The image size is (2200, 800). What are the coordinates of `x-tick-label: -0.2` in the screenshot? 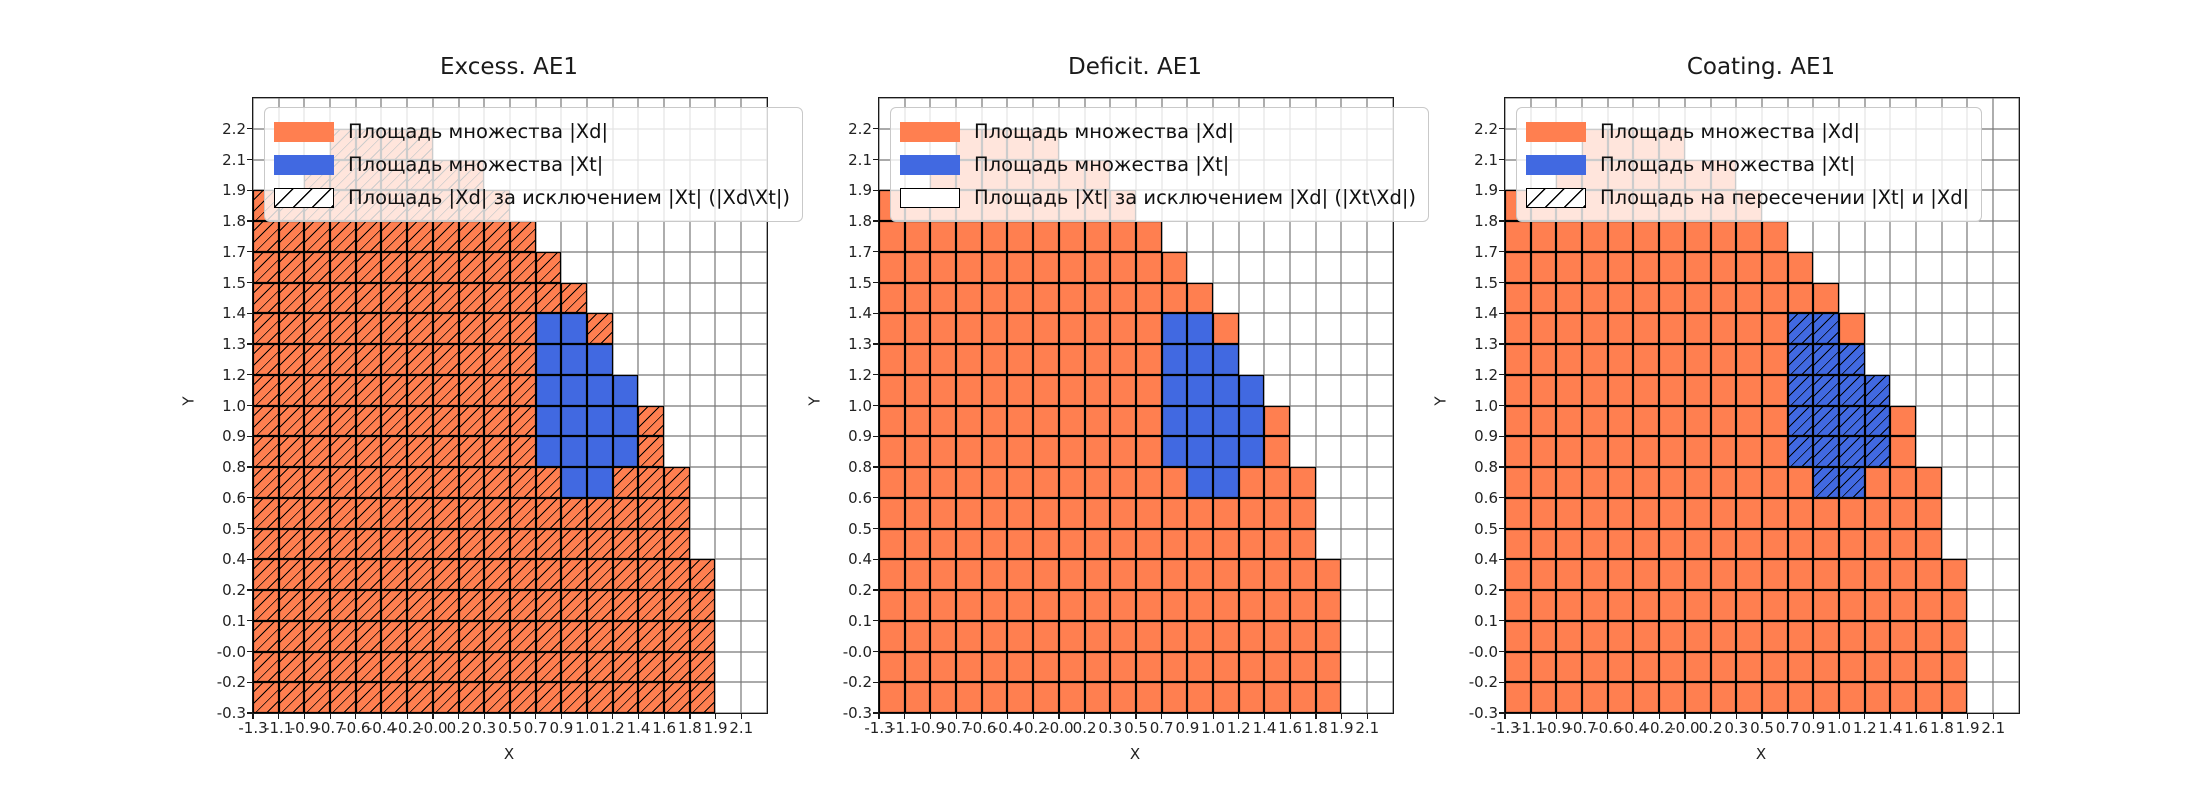 It's located at (1033, 728).